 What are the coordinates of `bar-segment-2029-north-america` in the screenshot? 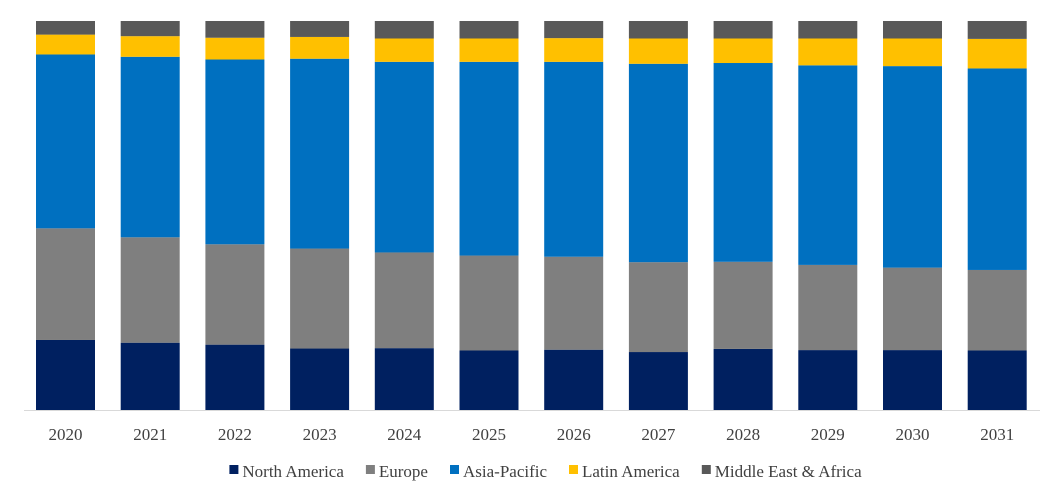 It's located at (828, 380).